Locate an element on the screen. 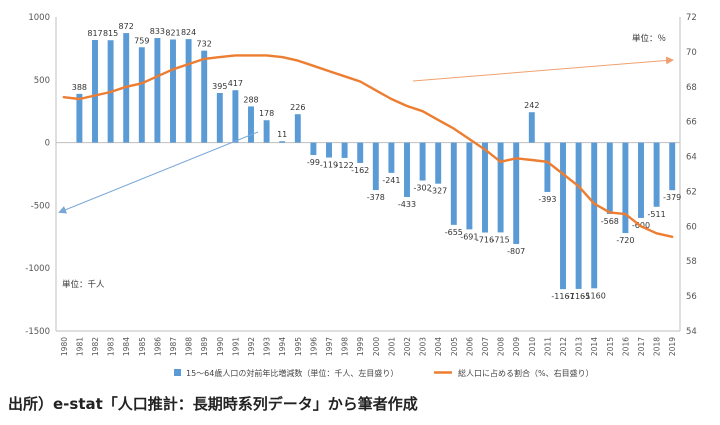 This screenshot has height=425, width=720. x-tick-label: 2006 is located at coordinates (469, 346).